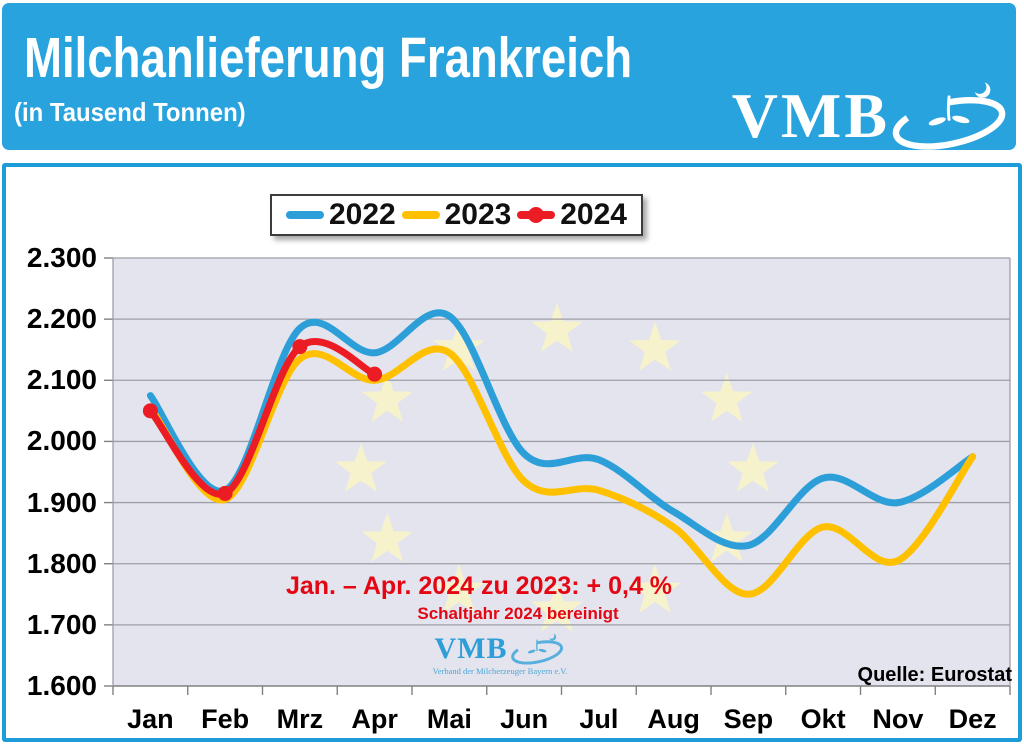 The image size is (1024, 744). What do you see at coordinates (898, 719) in the screenshot?
I see `x-axis-label: Nov` at bounding box center [898, 719].